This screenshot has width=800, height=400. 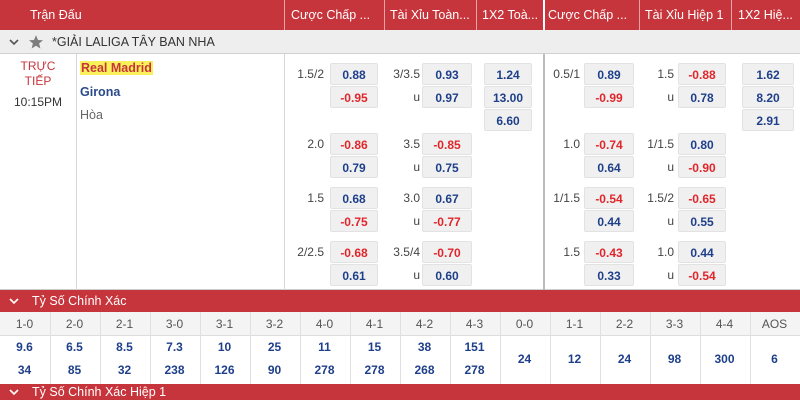 What do you see at coordinates (768, 97) in the screenshot?
I see `odds-button: 8.20` at bounding box center [768, 97].